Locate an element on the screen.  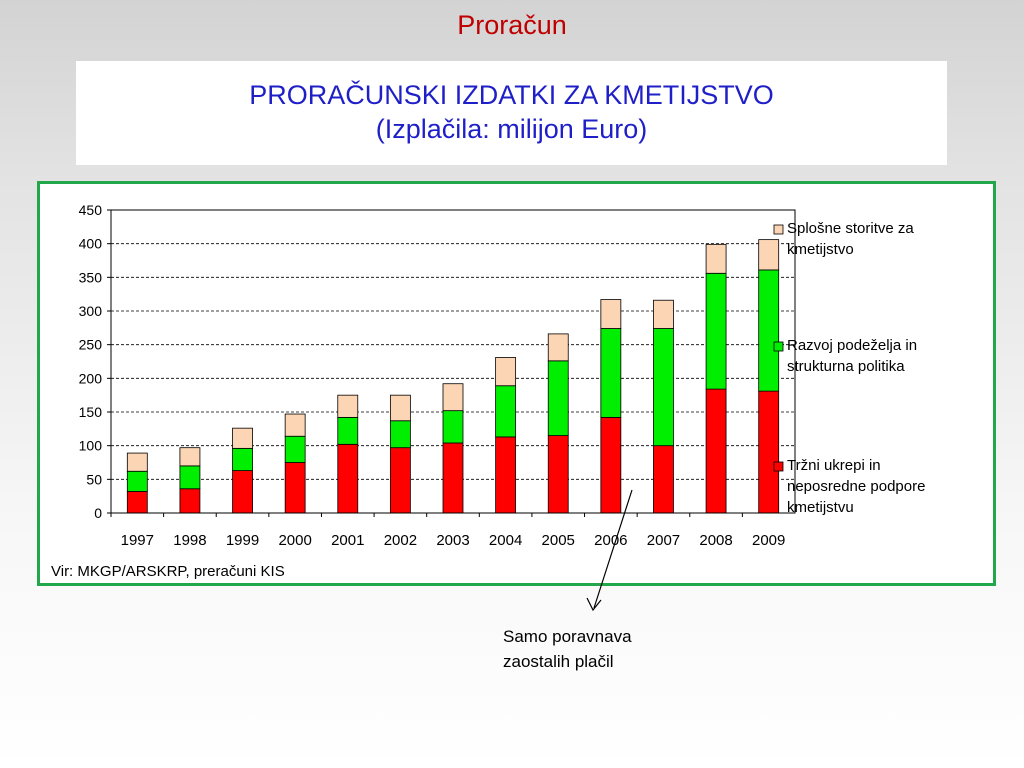
x-tick-label: 2008 is located at coordinates (715, 540).